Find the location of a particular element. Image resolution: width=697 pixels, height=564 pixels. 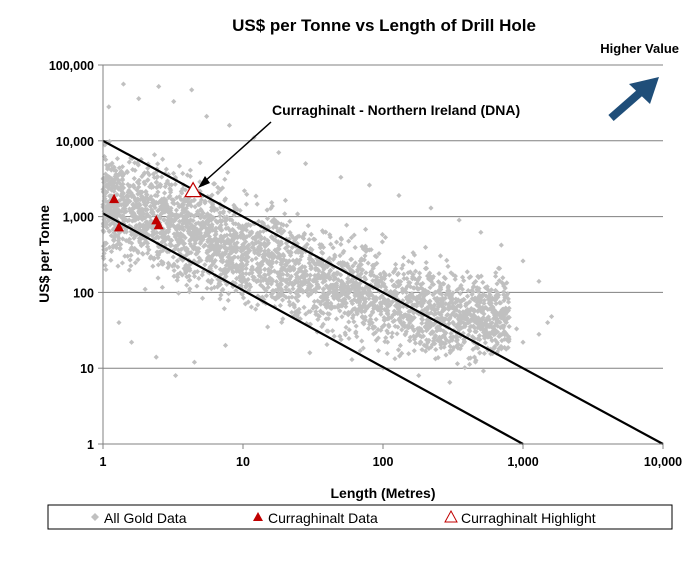

y-tick-label: 100 is located at coordinates (83, 293).